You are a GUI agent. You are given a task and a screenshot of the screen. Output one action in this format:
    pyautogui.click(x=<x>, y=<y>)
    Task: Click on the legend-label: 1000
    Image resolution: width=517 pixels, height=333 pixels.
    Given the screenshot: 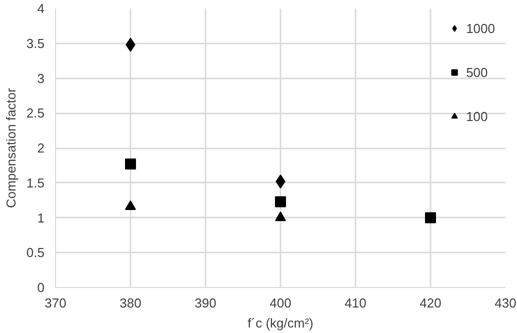 What is the action you would take?
    pyautogui.click(x=480, y=28)
    